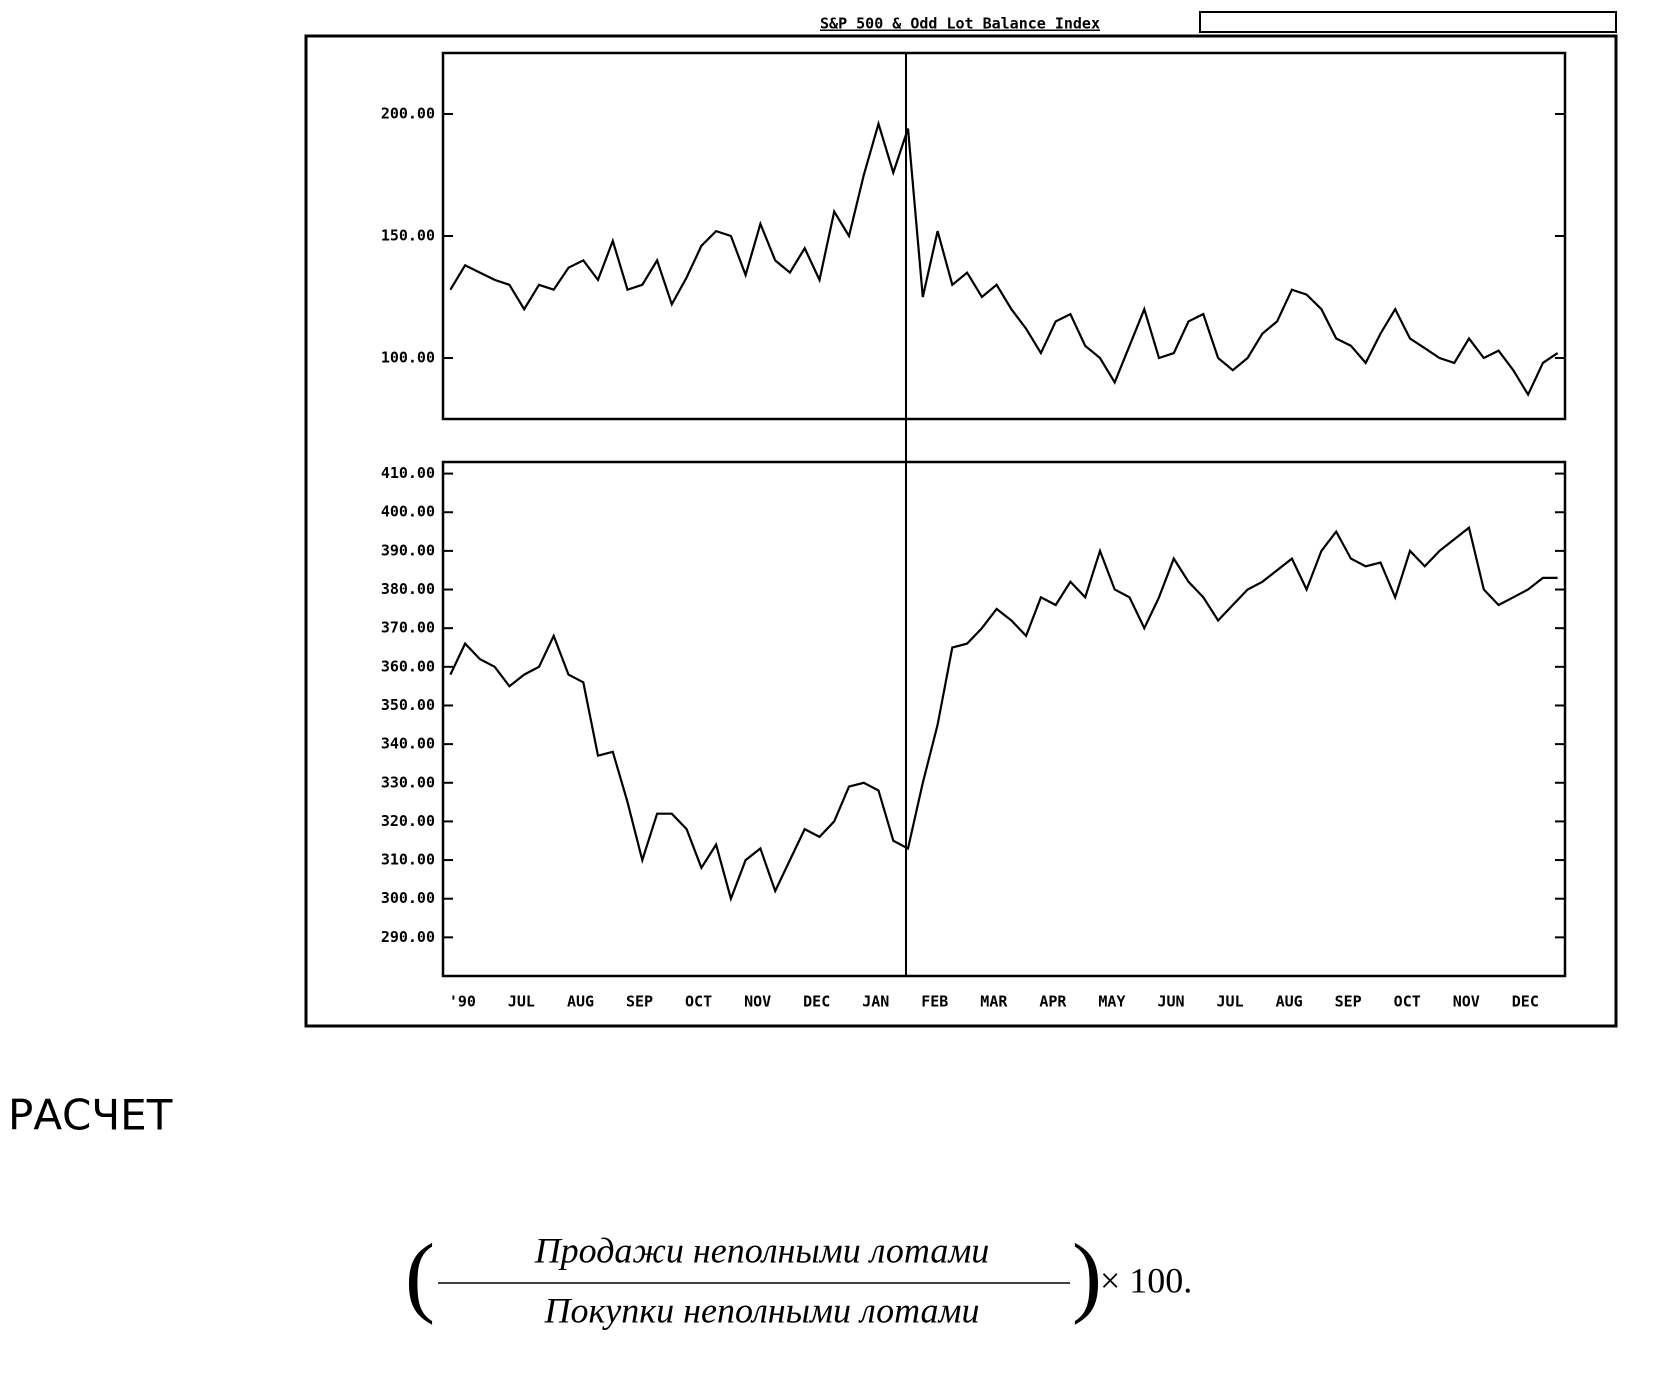 This screenshot has height=1400, width=1655. Describe the element at coordinates (1004, 258) in the screenshot. I see `line` at that location.